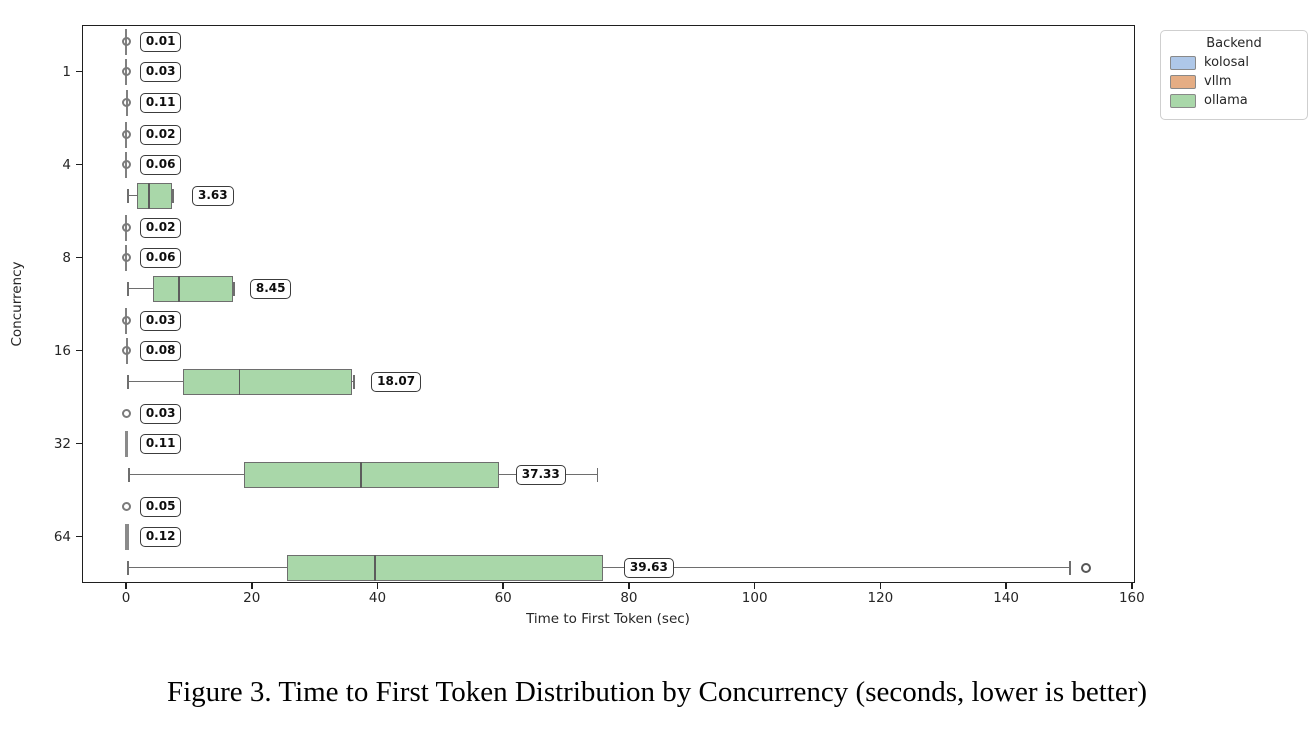 The width and height of the screenshot is (1314, 736). I want to click on median-annotation-kolosal-c16: 0.03, so click(160, 320).